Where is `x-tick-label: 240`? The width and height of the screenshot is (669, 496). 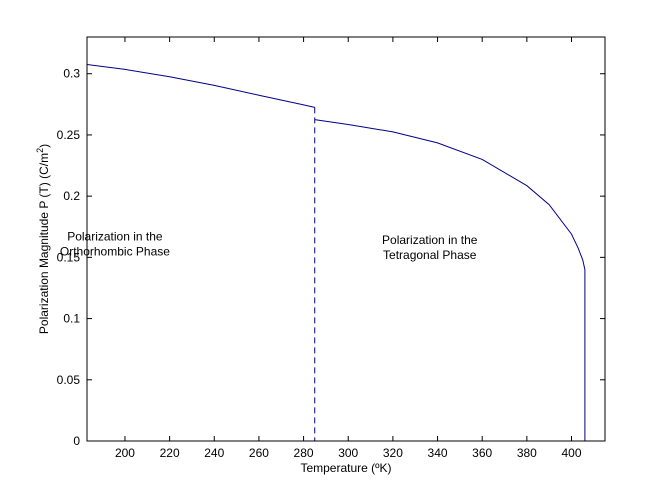 x-tick-label: 240 is located at coordinates (214, 453).